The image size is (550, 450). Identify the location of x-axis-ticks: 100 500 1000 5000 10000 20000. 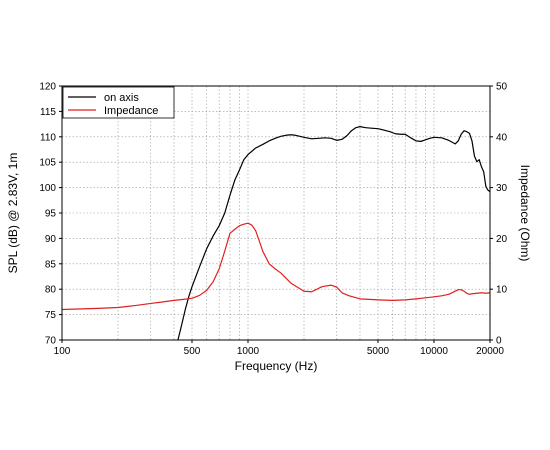
(279, 348).